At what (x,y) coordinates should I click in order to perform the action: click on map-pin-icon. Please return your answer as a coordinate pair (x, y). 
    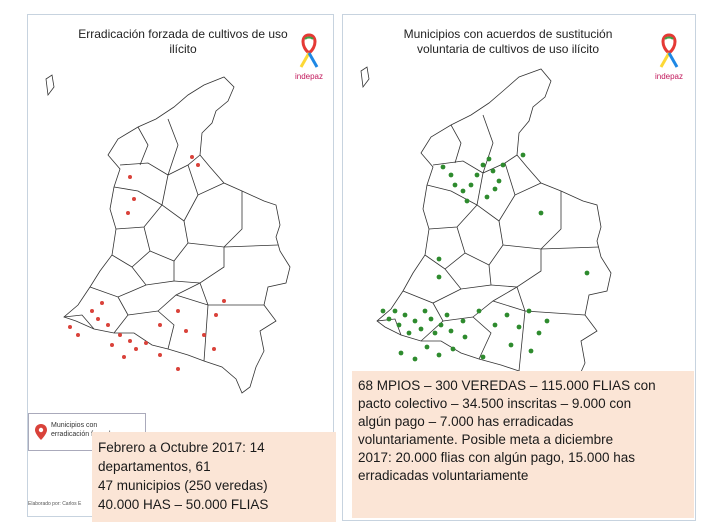
    Looking at the image, I should click on (41, 432).